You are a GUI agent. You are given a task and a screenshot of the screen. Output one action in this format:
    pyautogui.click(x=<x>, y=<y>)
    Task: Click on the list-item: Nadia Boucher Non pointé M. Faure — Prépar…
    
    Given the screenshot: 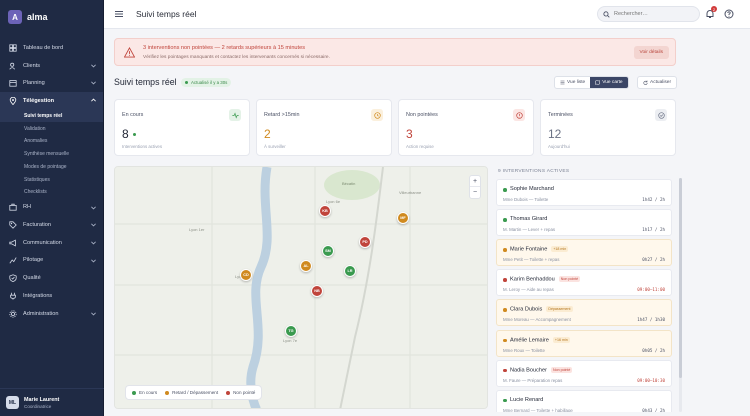 What is the action you would take?
    pyautogui.click(x=584, y=373)
    